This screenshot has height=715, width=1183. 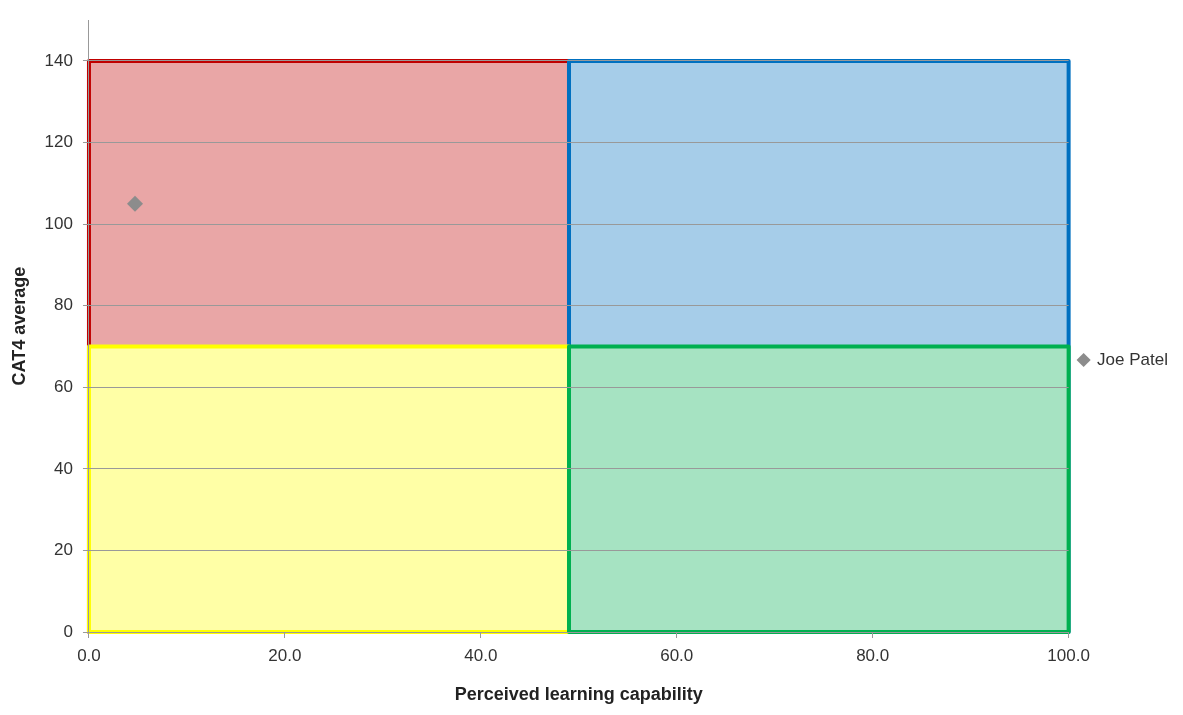 I want to click on x-tick-label: 80.0, so click(x=873, y=655).